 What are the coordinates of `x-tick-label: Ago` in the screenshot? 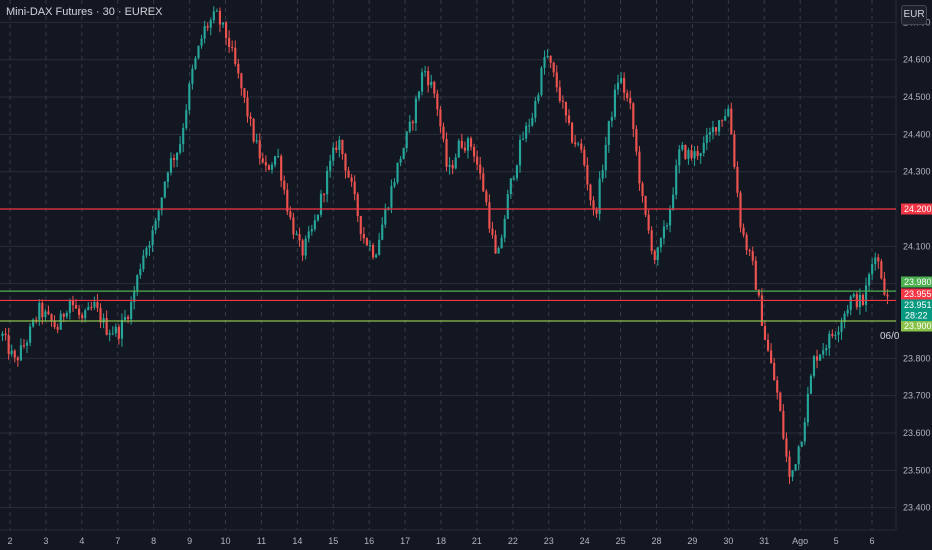 It's located at (800, 541).